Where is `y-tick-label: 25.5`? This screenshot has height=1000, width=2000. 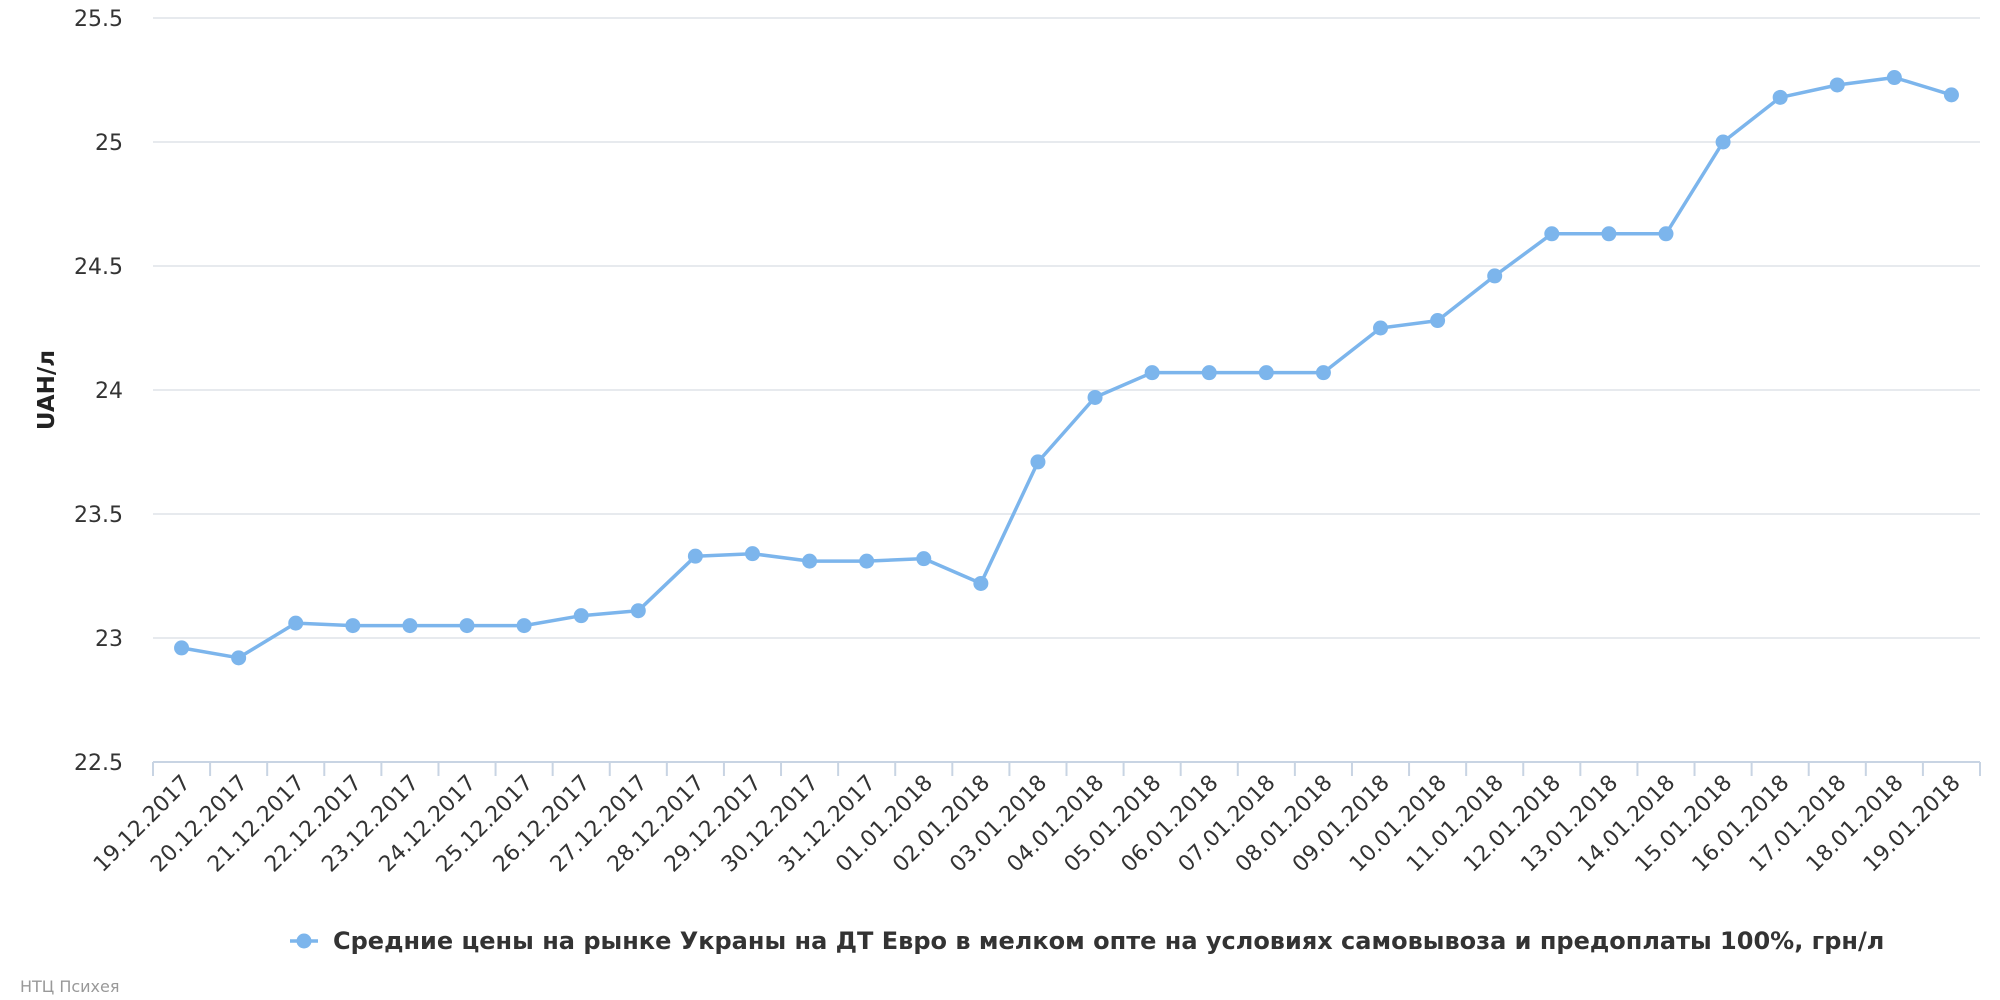 y-tick-label: 25.5 is located at coordinates (98, 19).